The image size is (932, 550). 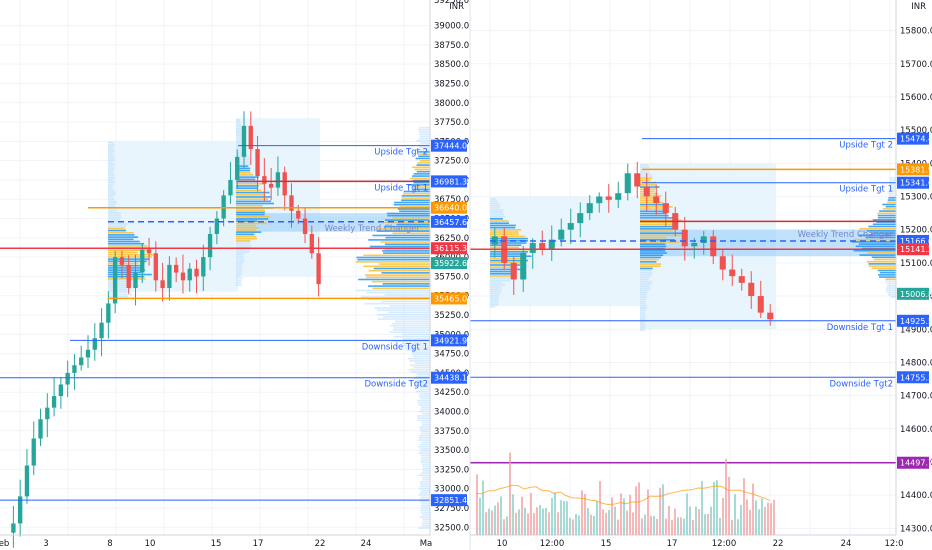 I want to click on tick-label: 32750.00, so click(x=454, y=509).